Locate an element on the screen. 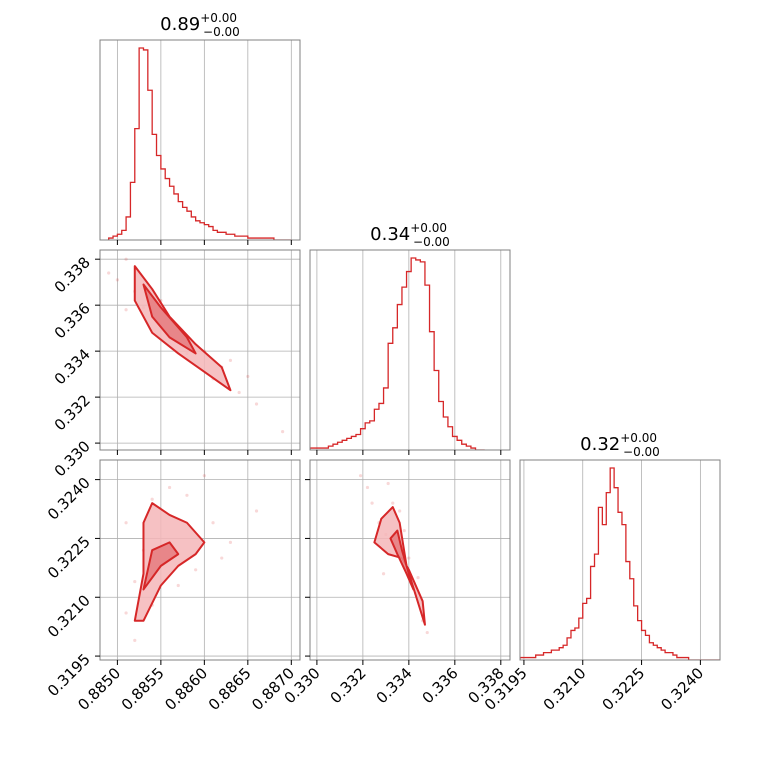 Image resolution: width=760 pixels, height=760 pixels. pair-panel-1-2: 0.330 0.332 0.334 0.336 0.338 is located at coordinates (396, 583).